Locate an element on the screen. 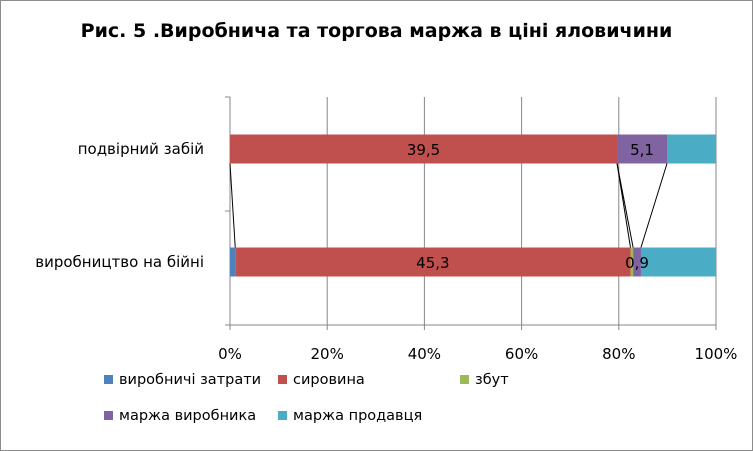  legend-label: збут is located at coordinates (492, 380).